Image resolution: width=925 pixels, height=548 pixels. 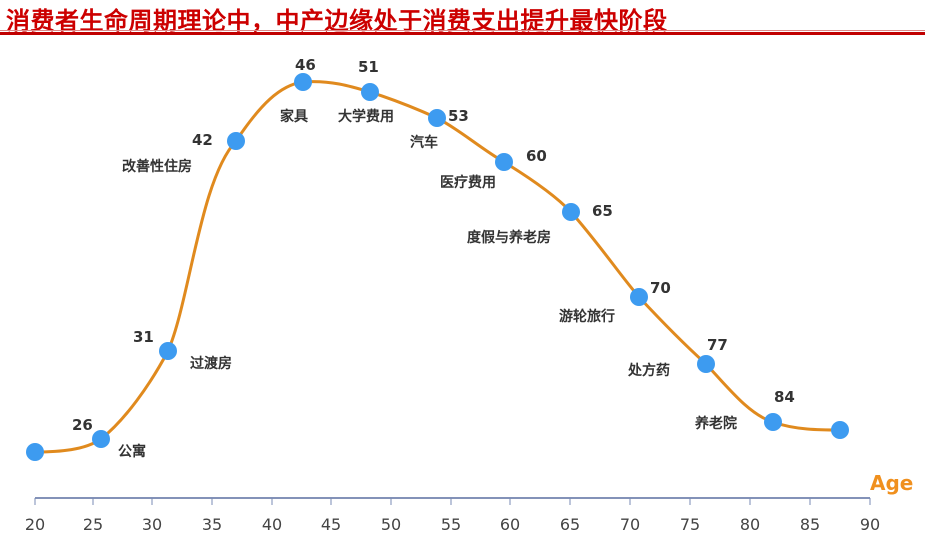 What do you see at coordinates (35, 524) in the screenshot?
I see `x-tick-label: 20` at bounding box center [35, 524].